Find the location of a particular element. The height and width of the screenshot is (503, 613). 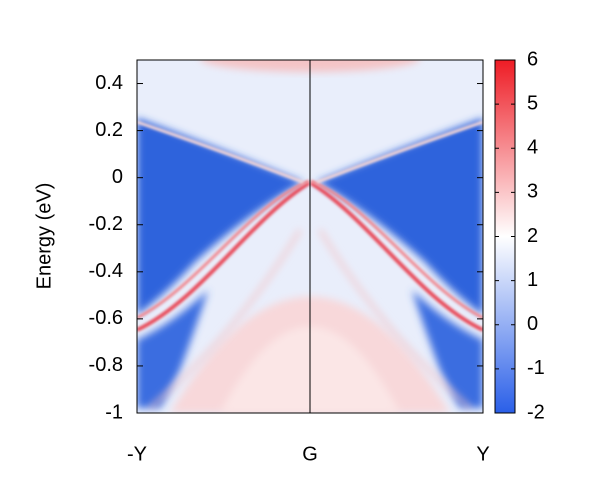

colorbar-tick-label: 3 is located at coordinates (532, 192).